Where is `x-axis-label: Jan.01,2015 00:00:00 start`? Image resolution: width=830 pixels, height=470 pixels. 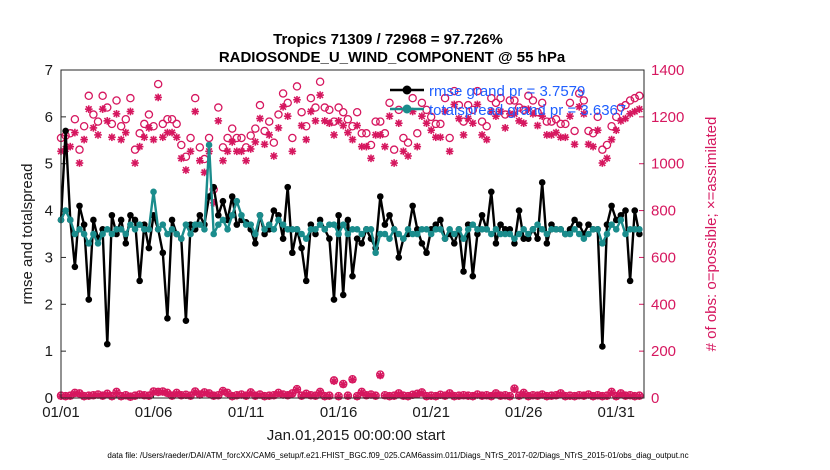 x-axis-label: Jan.01,2015 00:00:00 start is located at coordinates (356, 435).